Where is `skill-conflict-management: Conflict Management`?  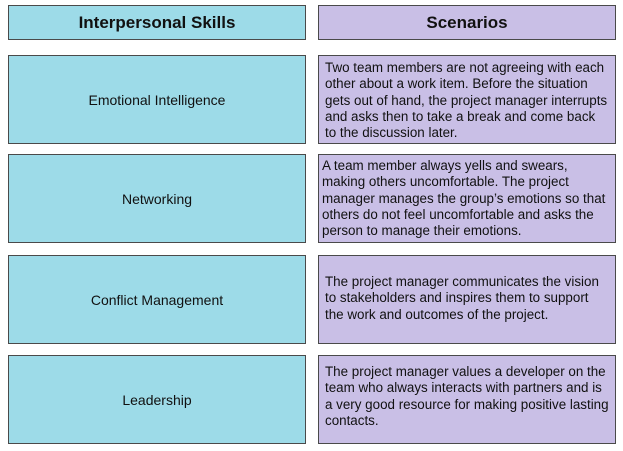 skill-conflict-management: Conflict Management is located at coordinates (157, 299).